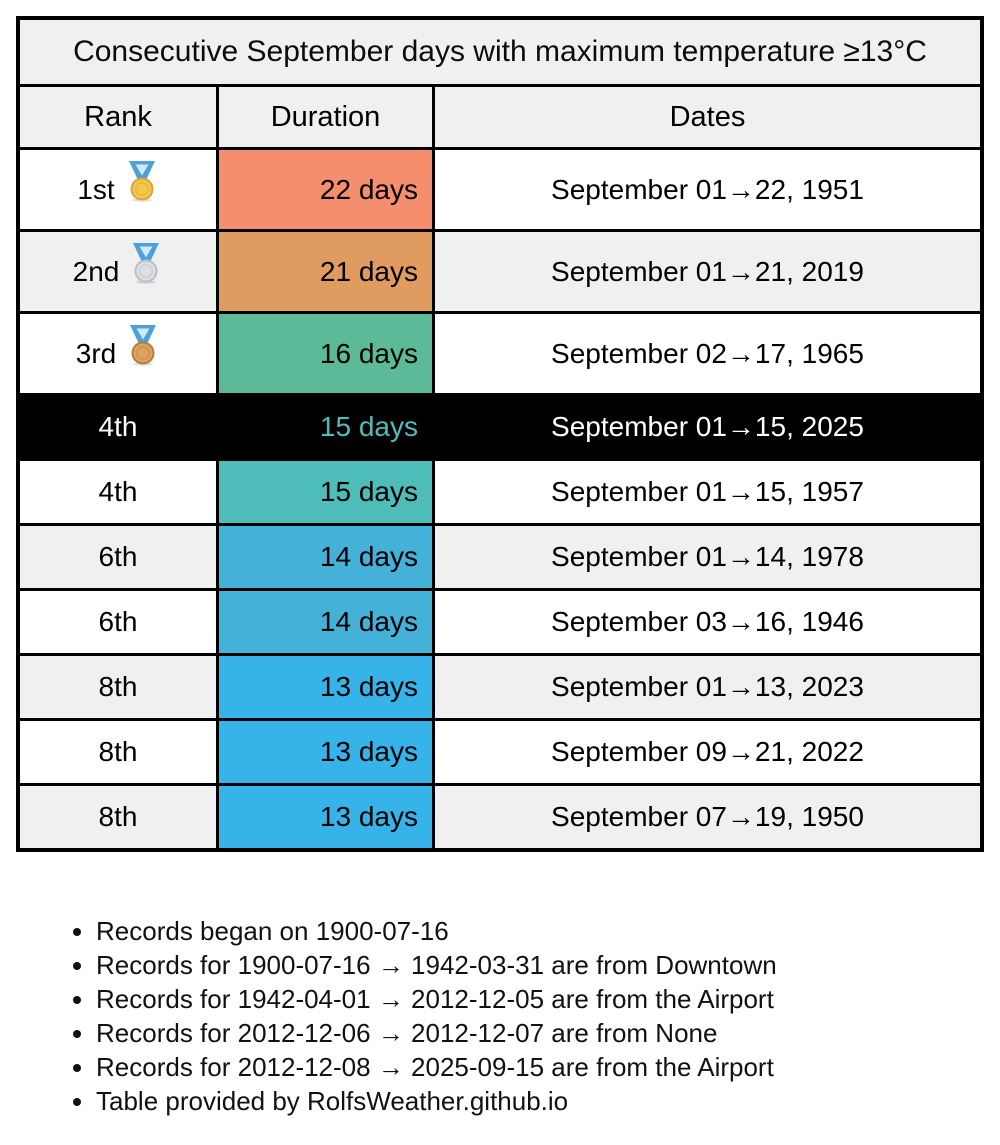 The image size is (1000, 1145). Describe the element at coordinates (146, 263) in the screenshot. I see `silver-medal-icon` at that location.